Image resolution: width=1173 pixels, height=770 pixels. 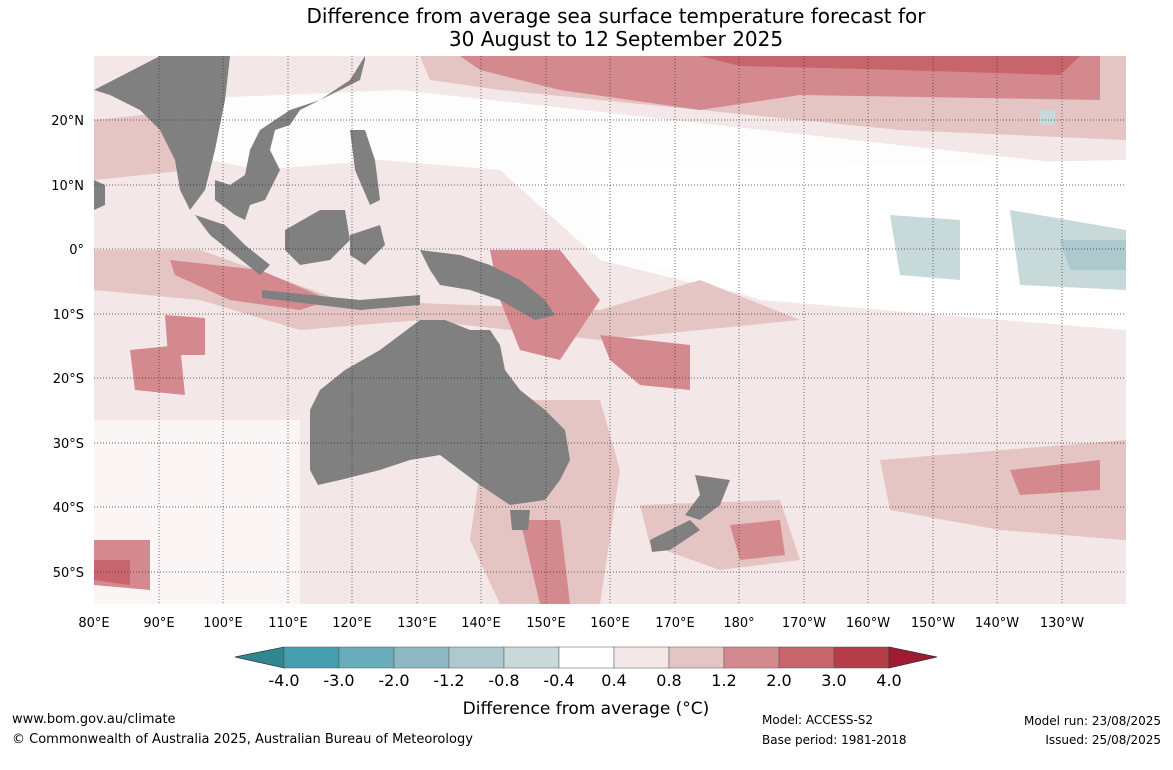 What do you see at coordinates (93, 623) in the screenshot?
I see `lon-label: 80°E` at bounding box center [93, 623].